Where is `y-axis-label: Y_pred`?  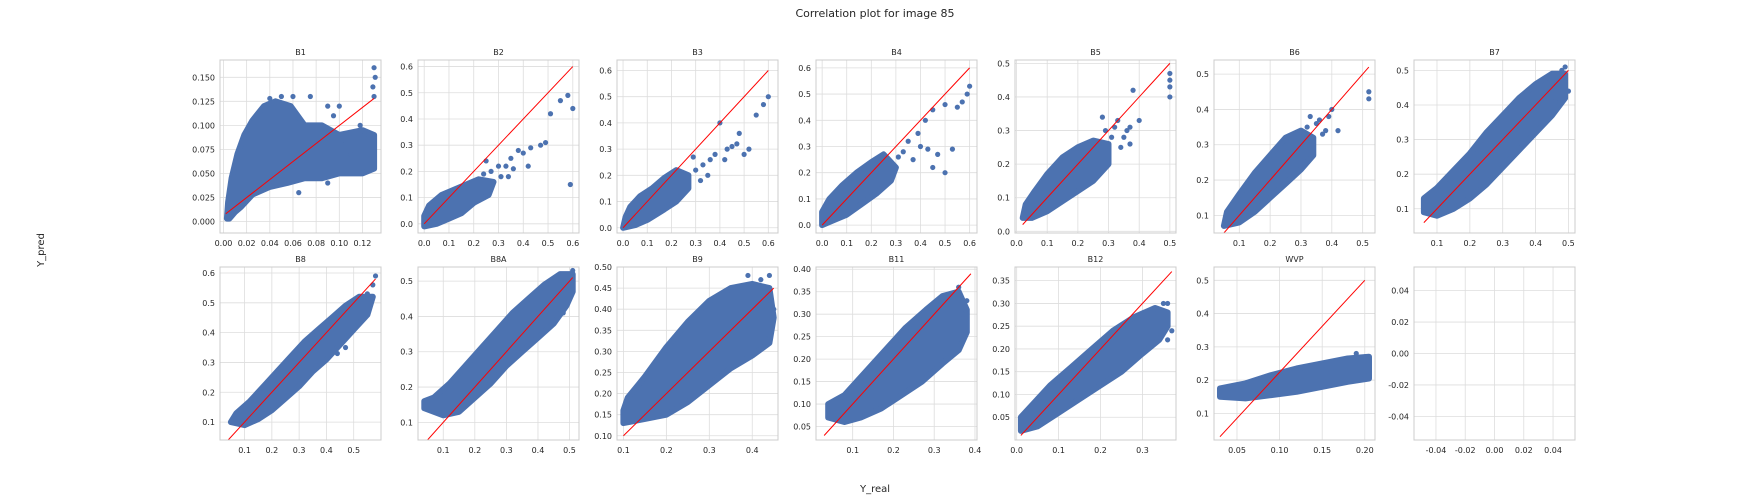
y-axis-label: Y_pred is located at coordinates (41, 250).